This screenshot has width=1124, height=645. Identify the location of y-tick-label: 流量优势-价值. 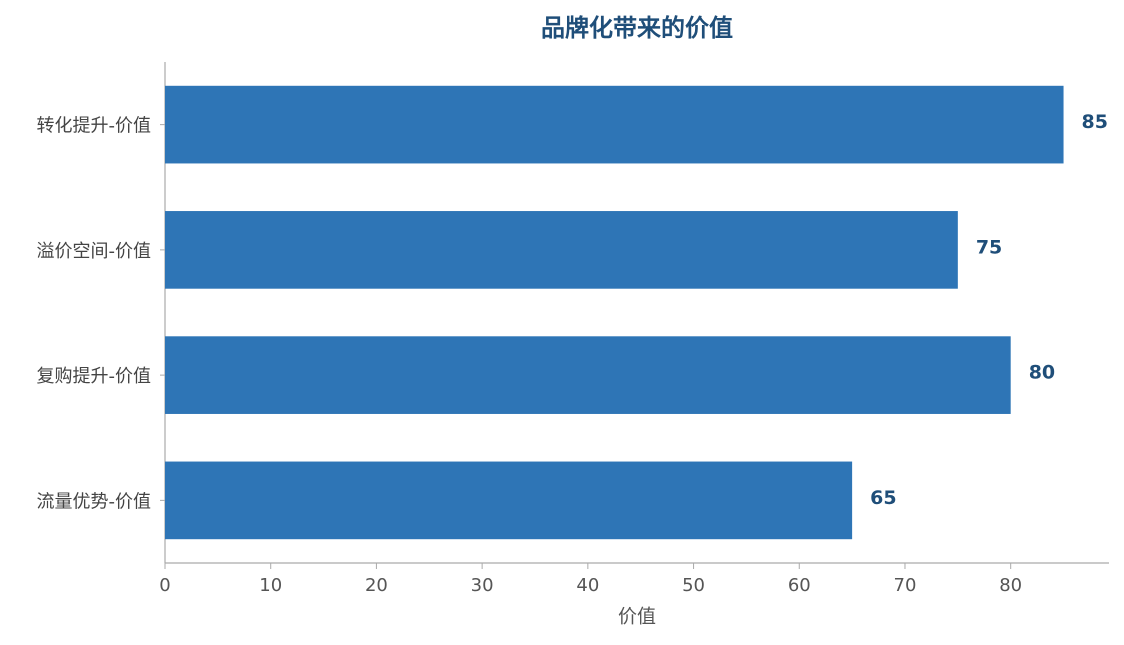
(94, 501).